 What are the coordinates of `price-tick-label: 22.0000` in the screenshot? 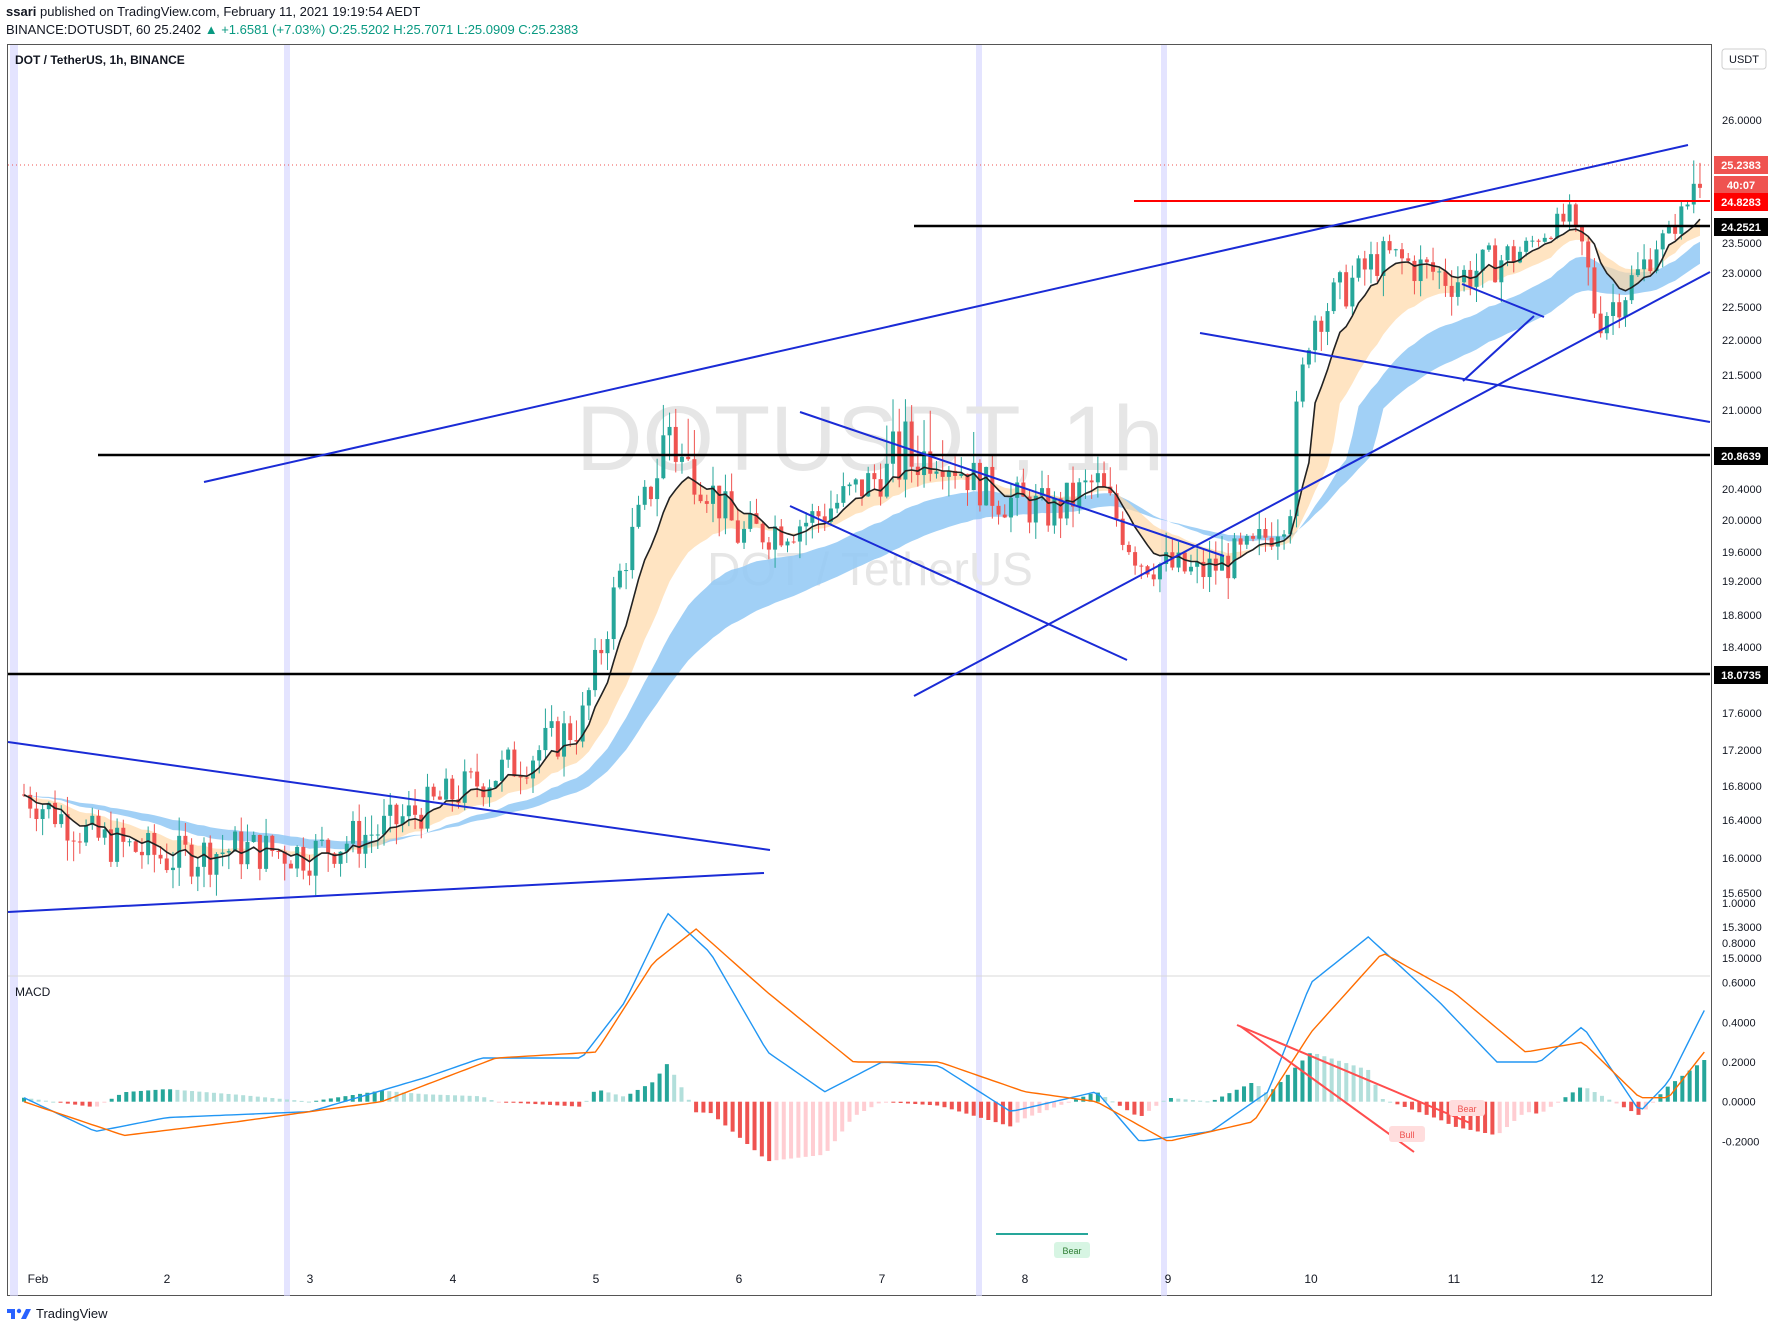 It's located at (1742, 341).